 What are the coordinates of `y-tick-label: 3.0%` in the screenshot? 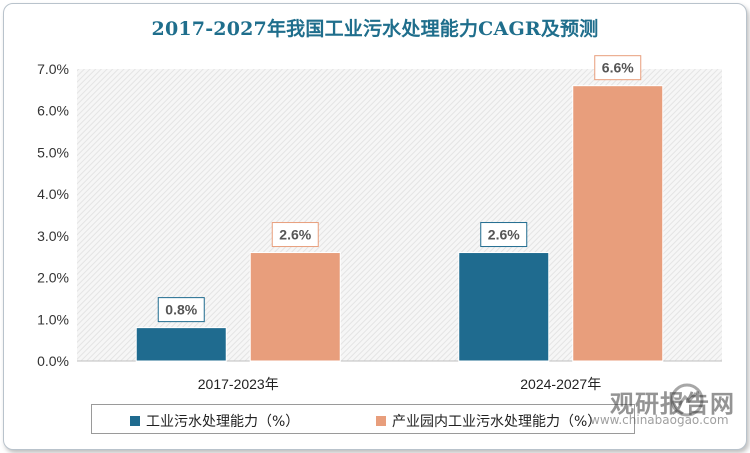 It's located at (53, 236).